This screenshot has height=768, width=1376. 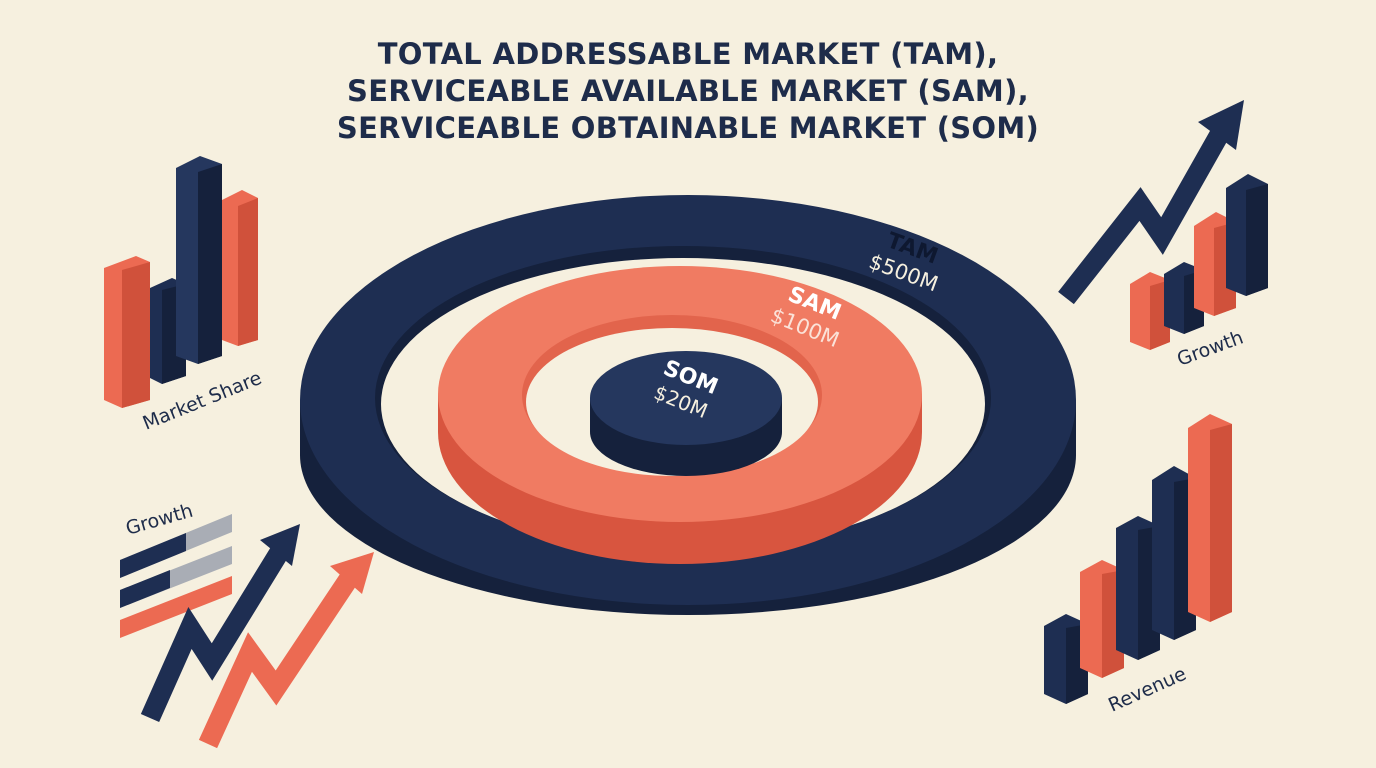 I want to click on title-line-1: TOTAL ADDRESSABLE MARKET (TAM),, so click(x=688, y=54).